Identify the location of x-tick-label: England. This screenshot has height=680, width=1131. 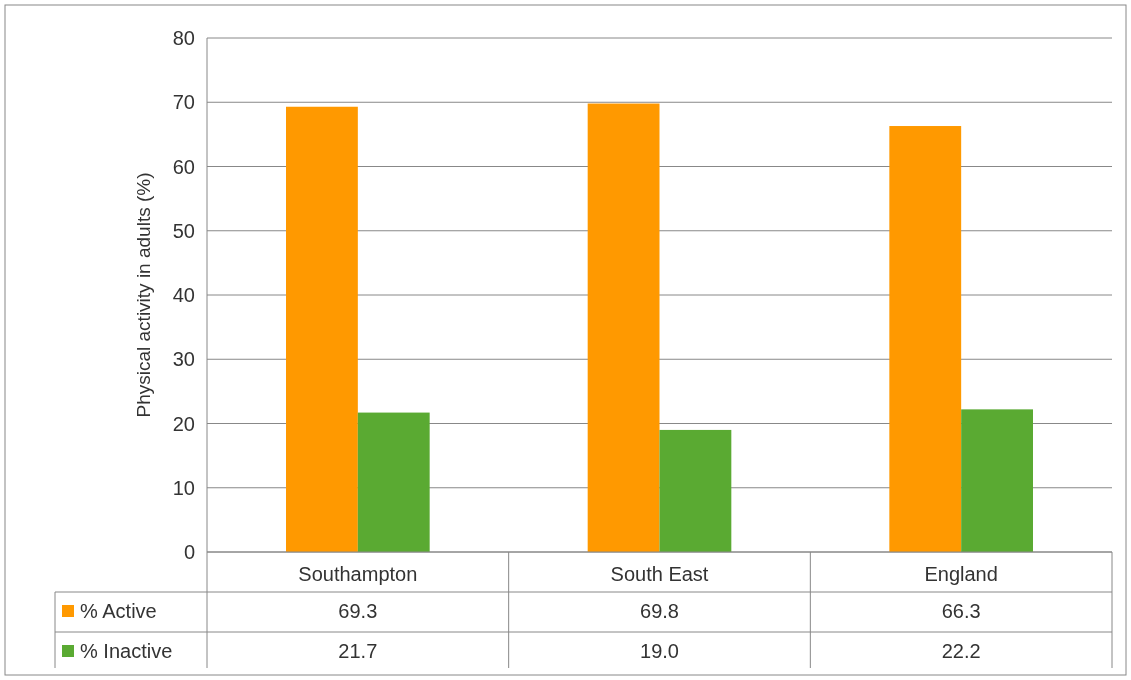
(961, 574).